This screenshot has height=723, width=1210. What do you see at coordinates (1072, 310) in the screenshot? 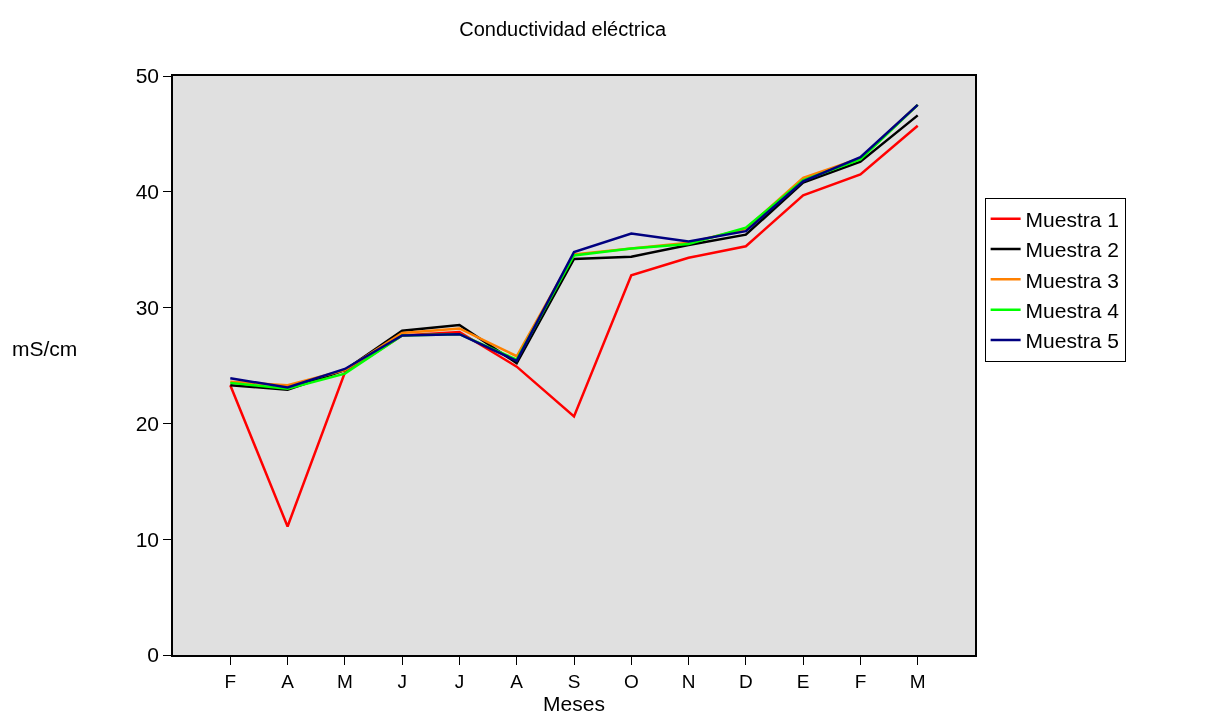
I see `legend-label: Muestra 4` at bounding box center [1072, 310].